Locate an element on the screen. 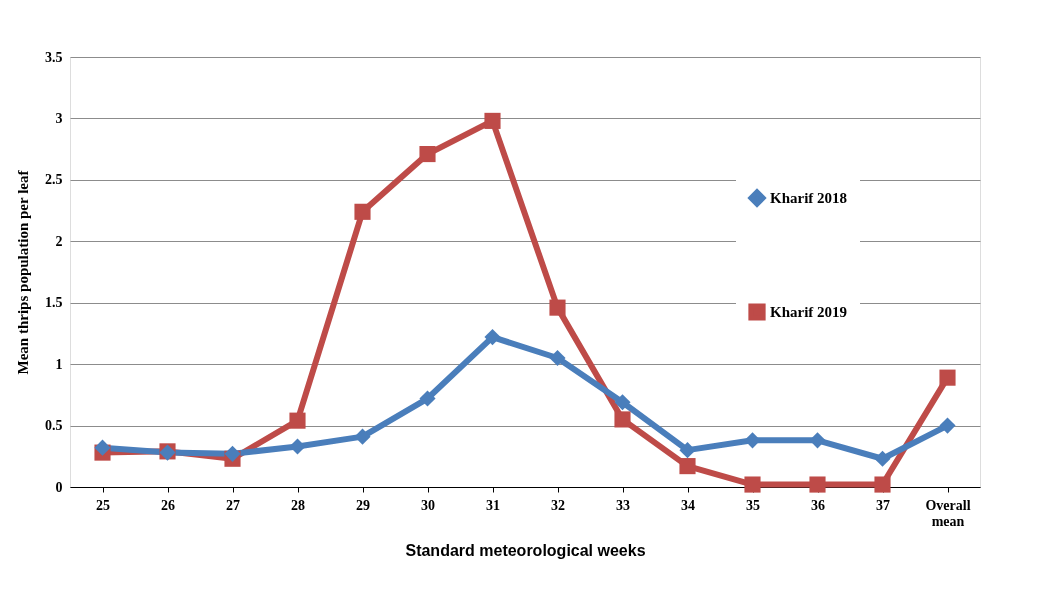 This screenshot has width=1058, height=595. x-tick-label: 33 is located at coordinates (623, 505).